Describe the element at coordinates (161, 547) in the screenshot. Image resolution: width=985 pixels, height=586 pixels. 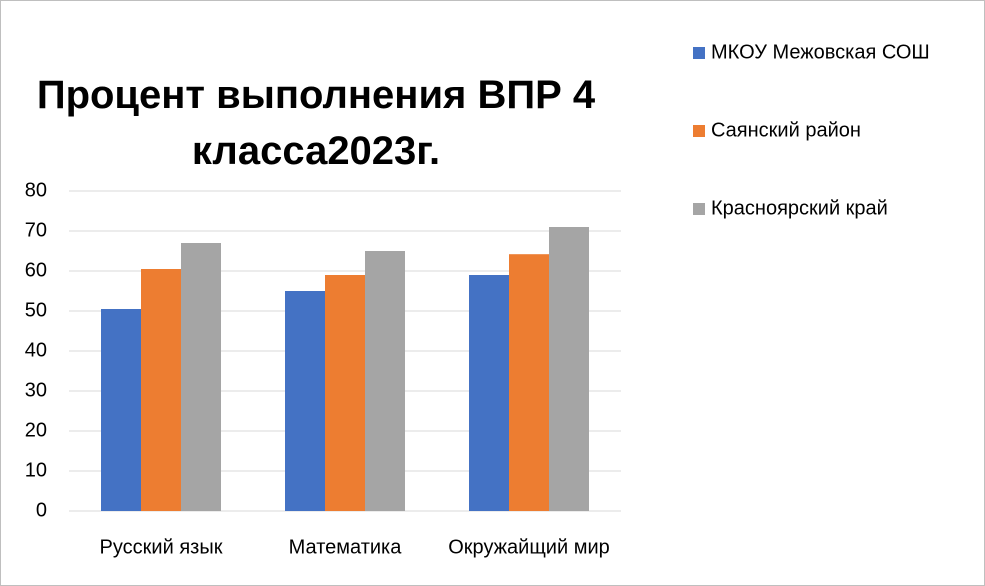
I see `x-tick-label: Русский язык` at that location.